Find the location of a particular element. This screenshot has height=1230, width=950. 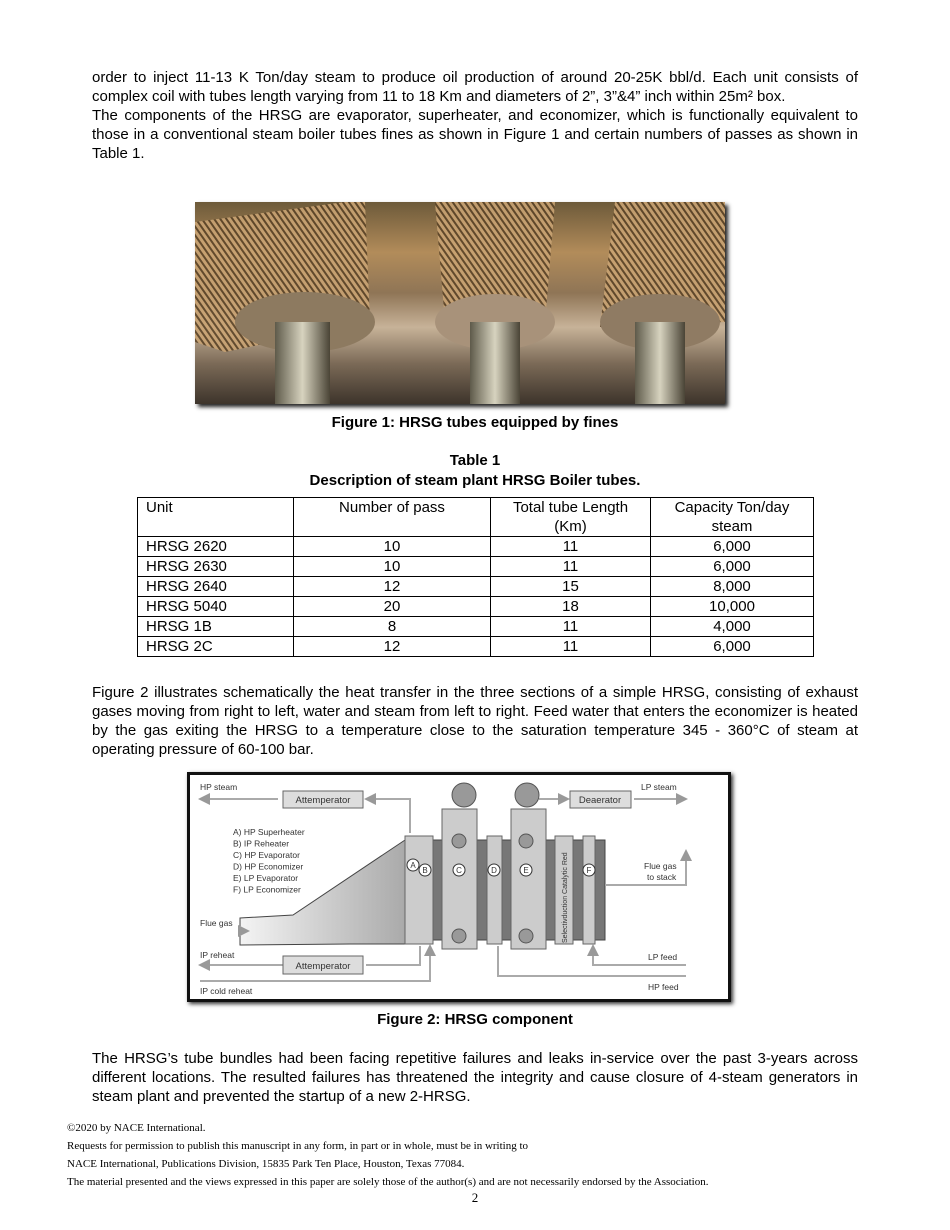

cell-length: 15 is located at coordinates (570, 586).